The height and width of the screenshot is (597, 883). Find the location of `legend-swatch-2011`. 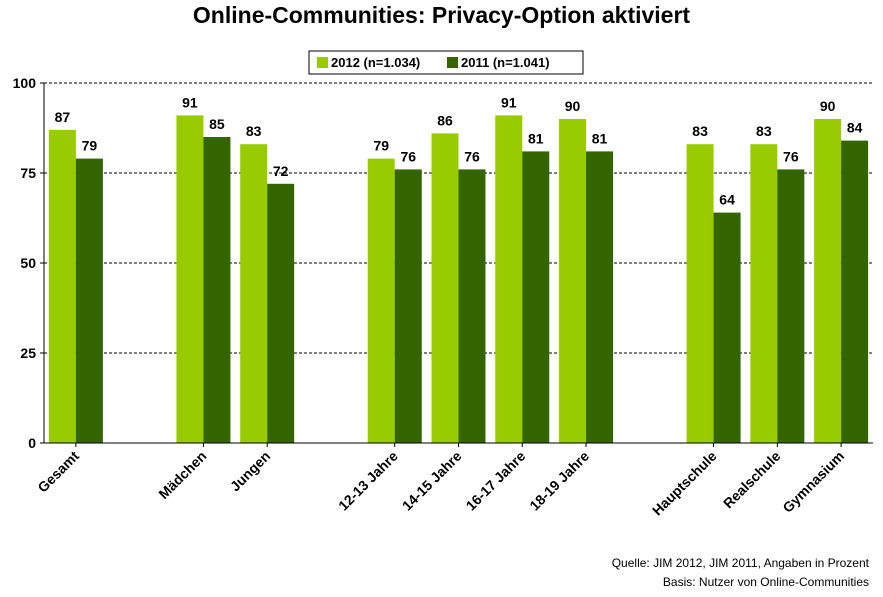

legend-swatch-2011 is located at coordinates (452, 62).